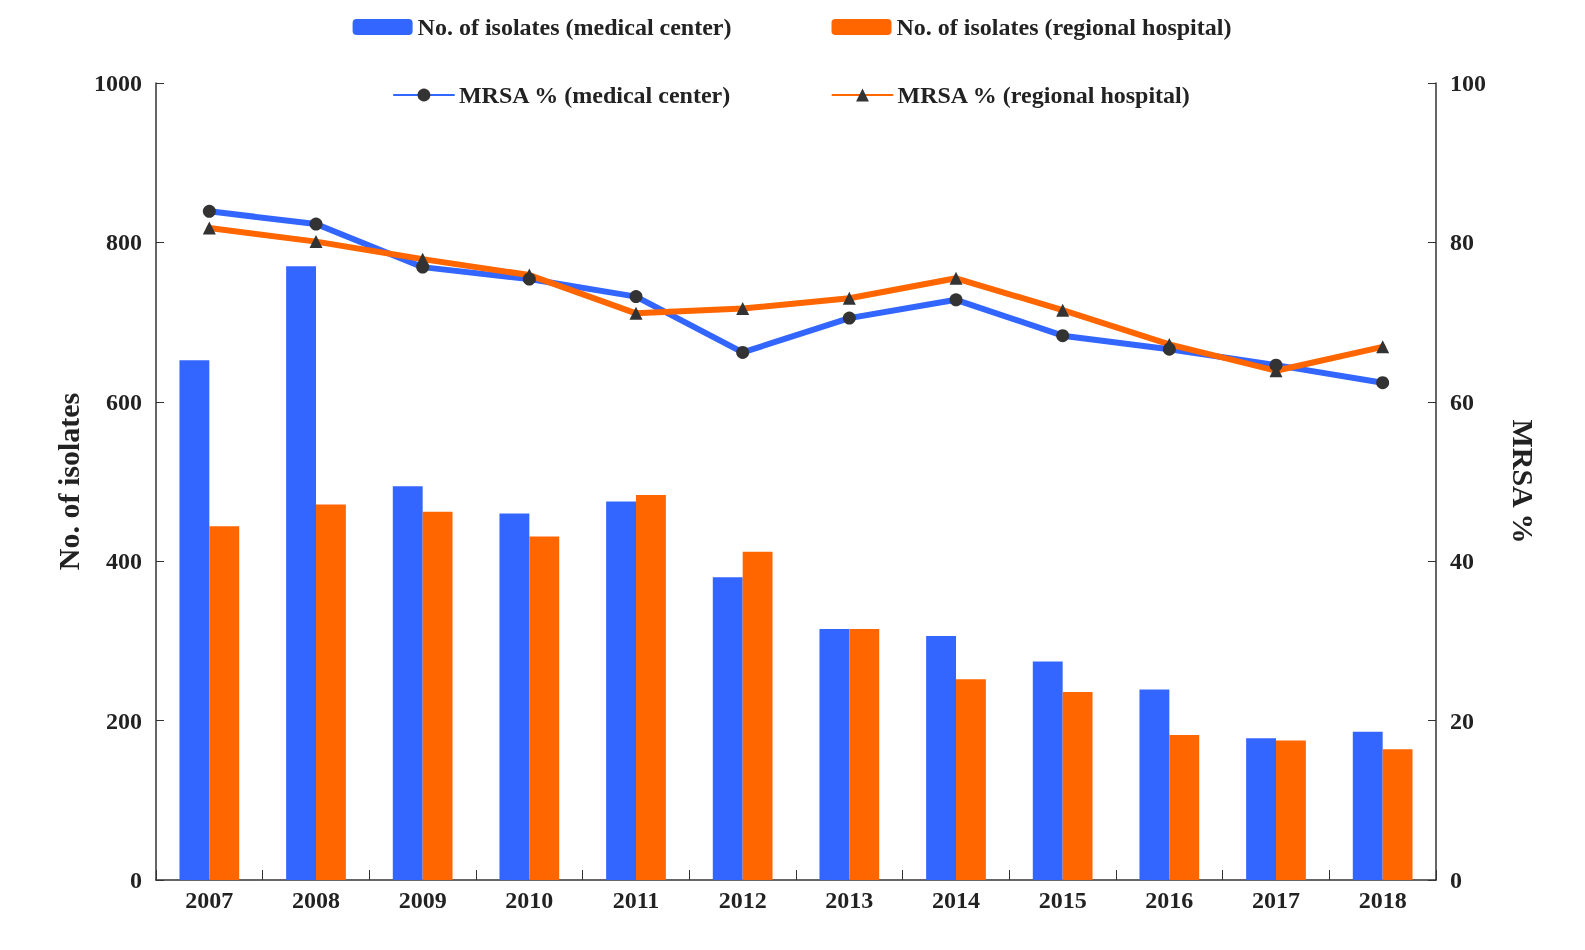  Describe the element at coordinates (68, 481) in the screenshot. I see `y-axis-title: No. of isolates` at that location.